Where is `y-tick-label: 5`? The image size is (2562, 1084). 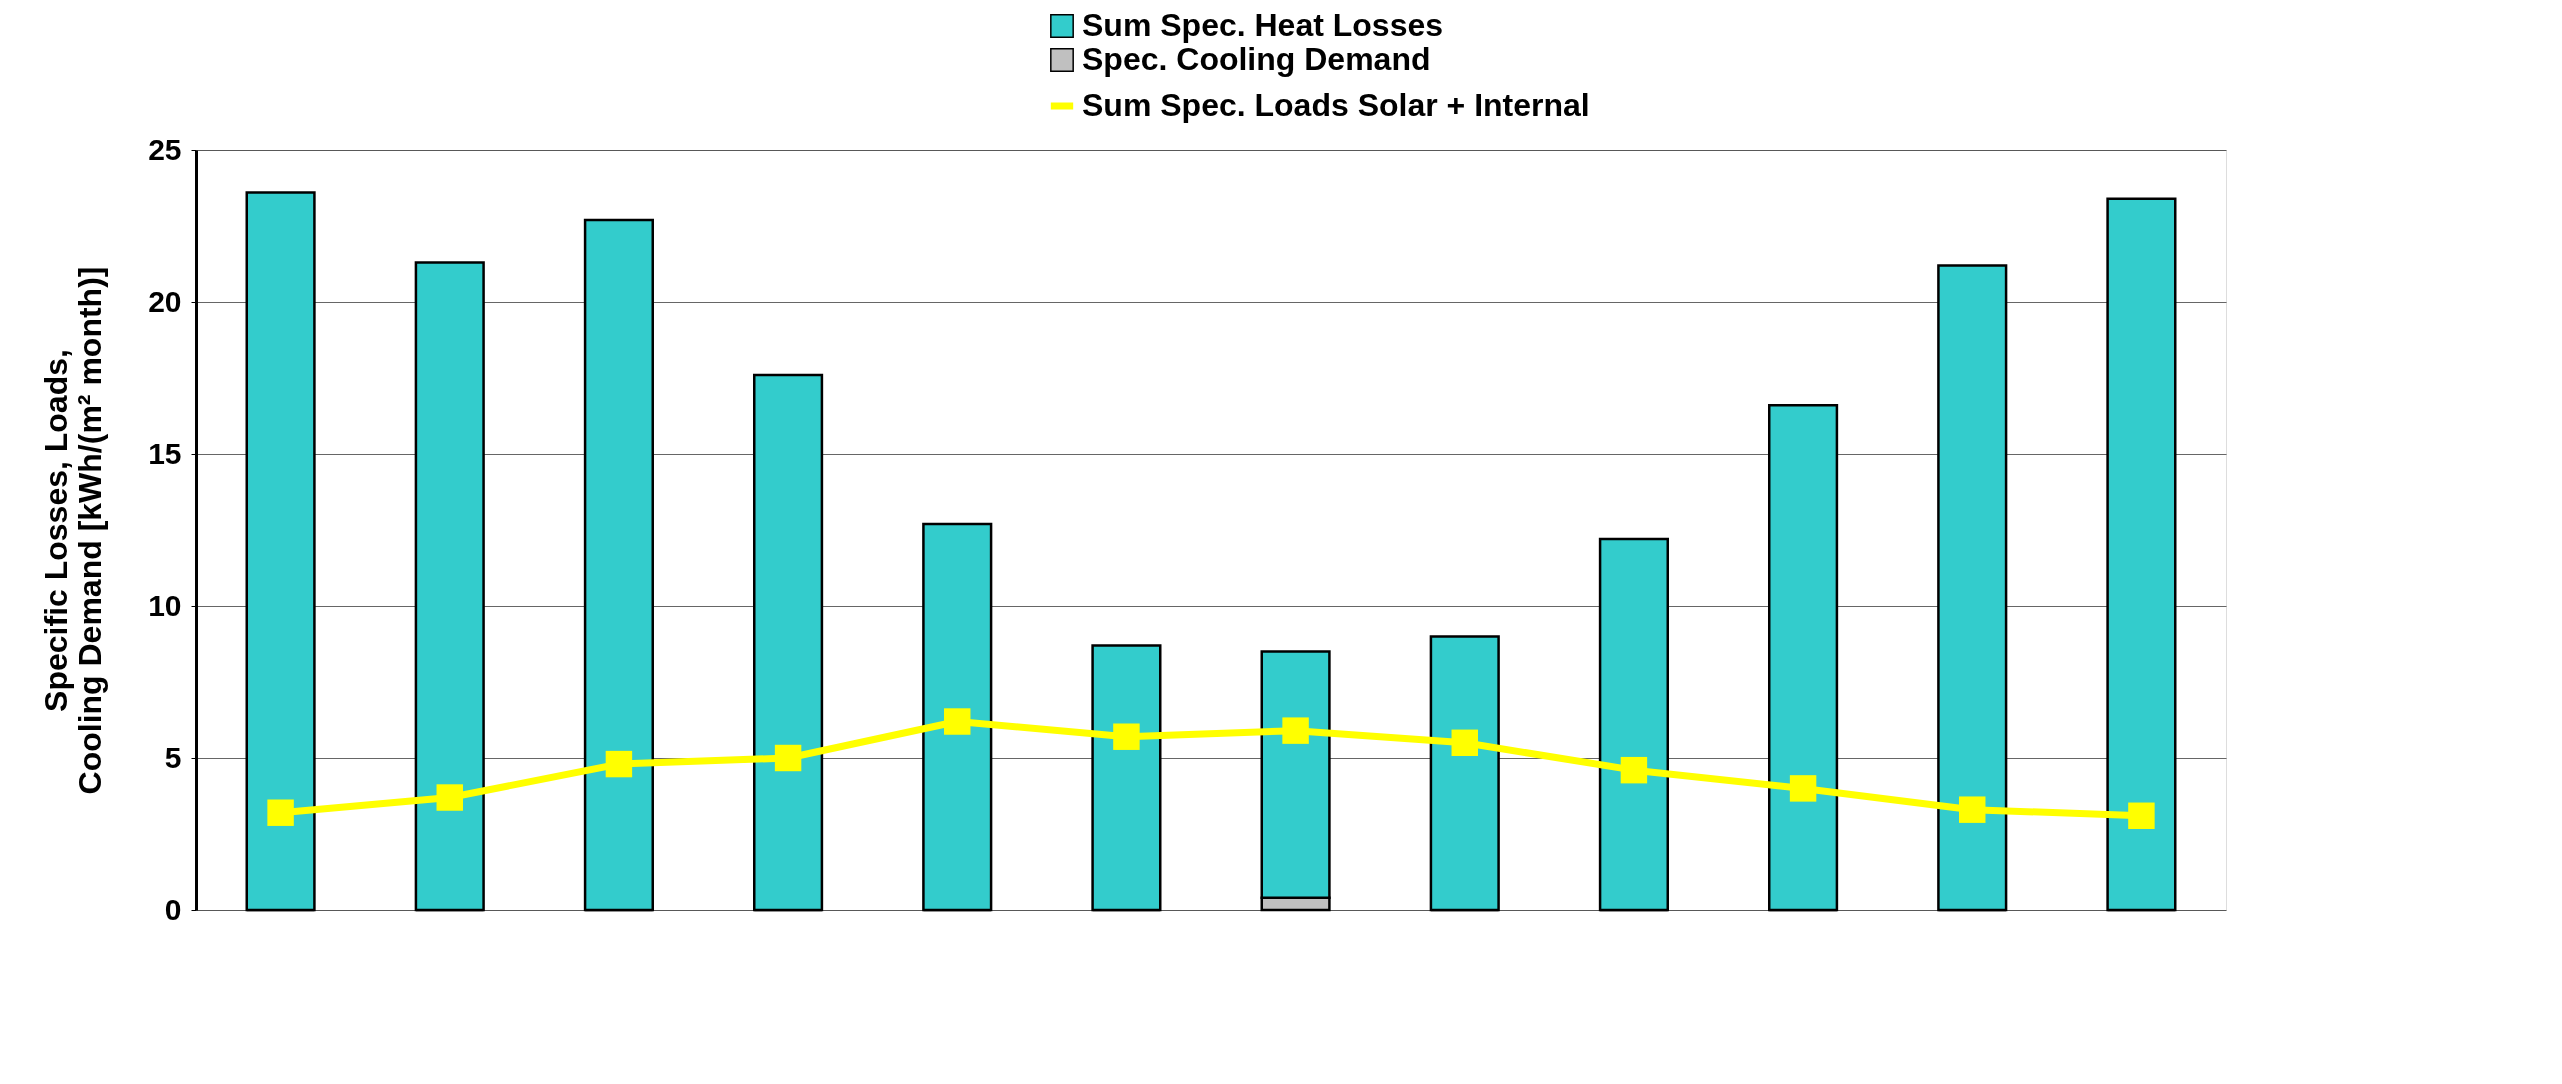
y-tick-label: 5 is located at coordinates (173, 757).